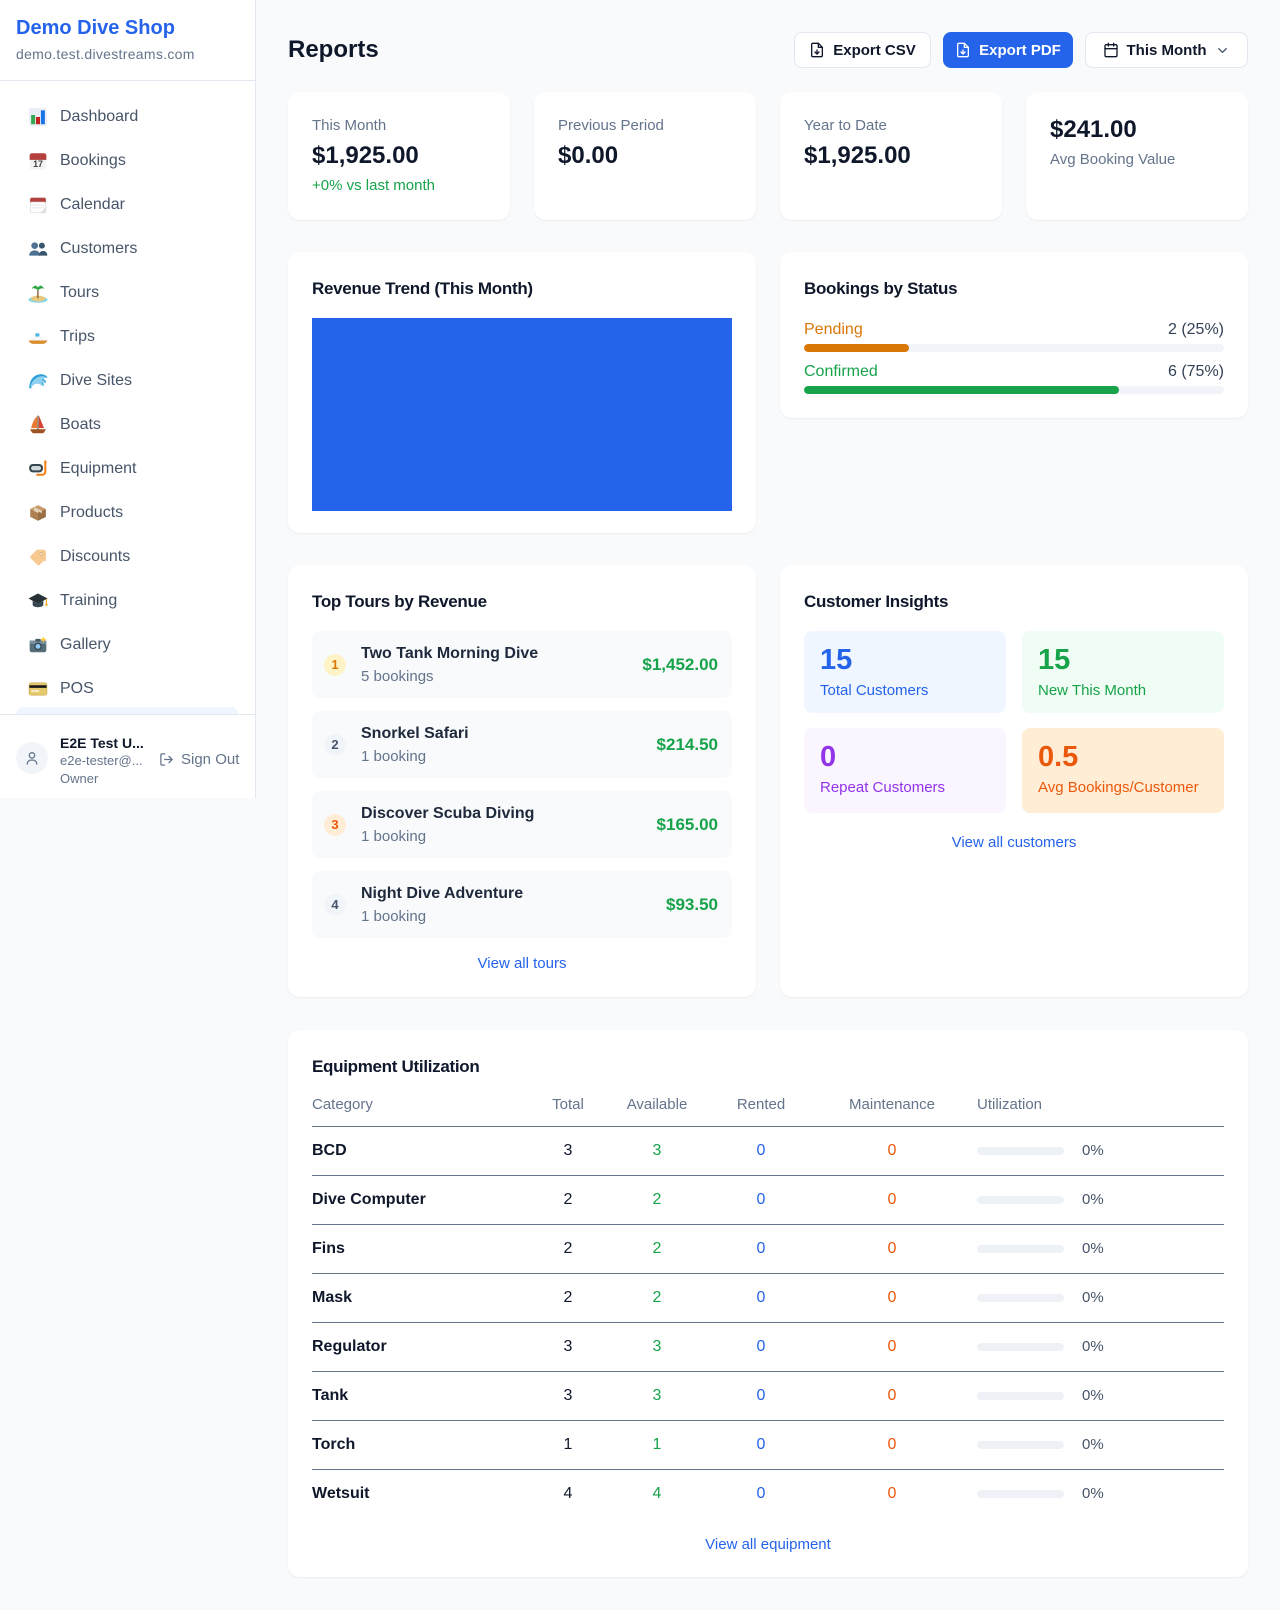  What do you see at coordinates (38, 164) in the screenshot?
I see `svg-text: 17` at bounding box center [38, 164].